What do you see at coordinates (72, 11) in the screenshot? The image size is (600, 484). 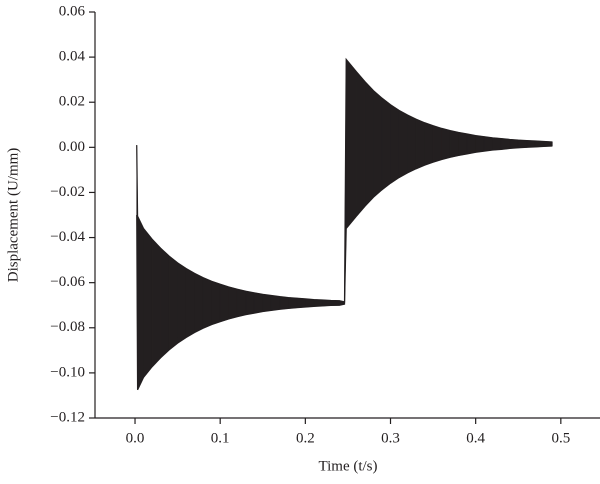 I see `y-tick-label: 0.06` at bounding box center [72, 11].